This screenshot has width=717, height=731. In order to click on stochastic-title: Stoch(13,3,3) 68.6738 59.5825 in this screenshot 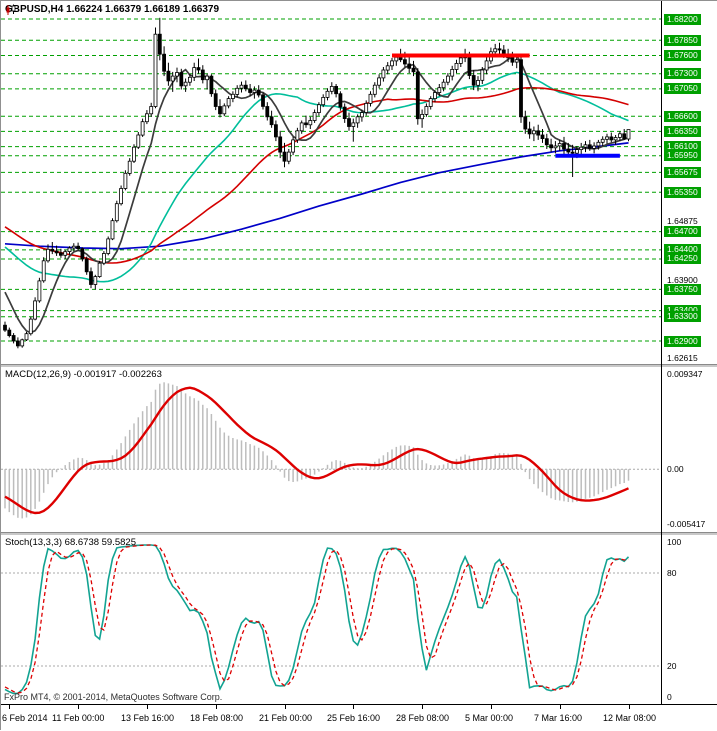, I will do `click(70, 542)`.